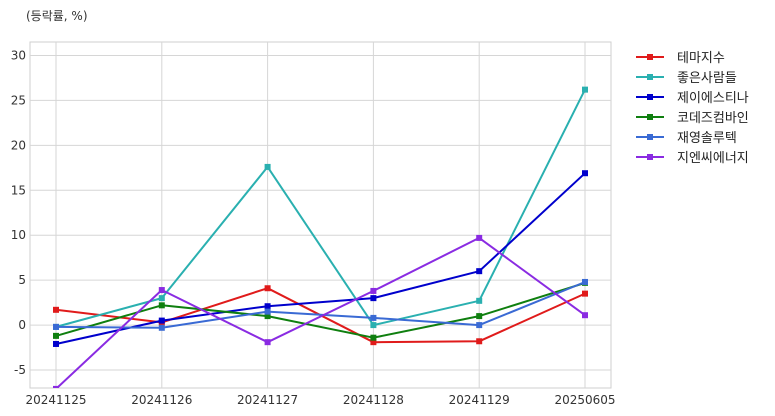  I want to click on legend-label: 코데즈컴바인, so click(713, 118).